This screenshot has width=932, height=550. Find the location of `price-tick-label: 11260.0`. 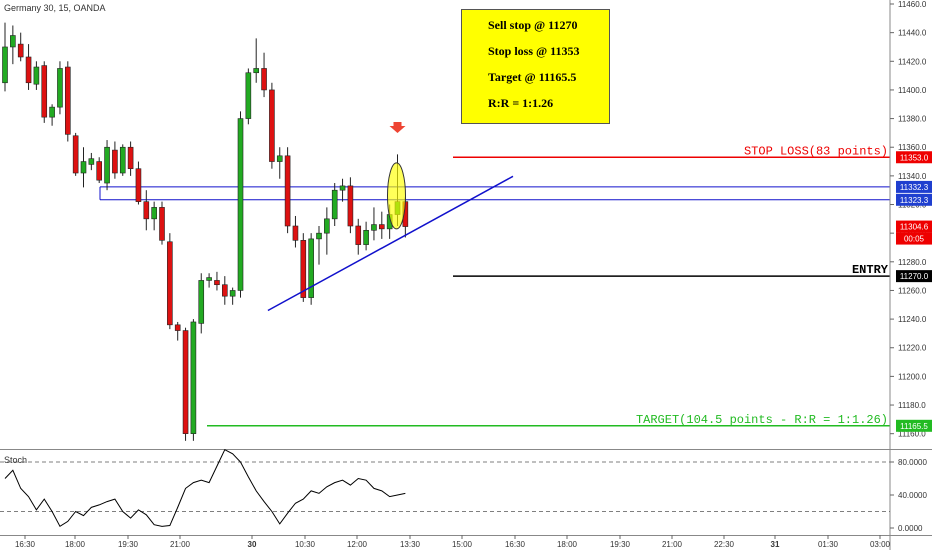

price-tick-label: 11260.0 is located at coordinates (912, 290).